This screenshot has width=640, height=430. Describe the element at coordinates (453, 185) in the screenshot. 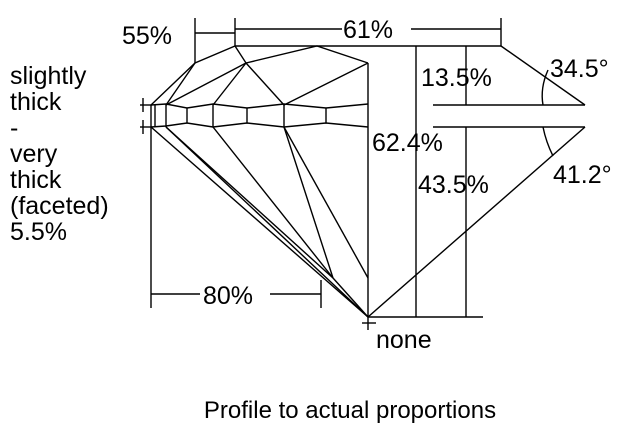

I see `pavilion-depth-label: 43.5%` at that location.